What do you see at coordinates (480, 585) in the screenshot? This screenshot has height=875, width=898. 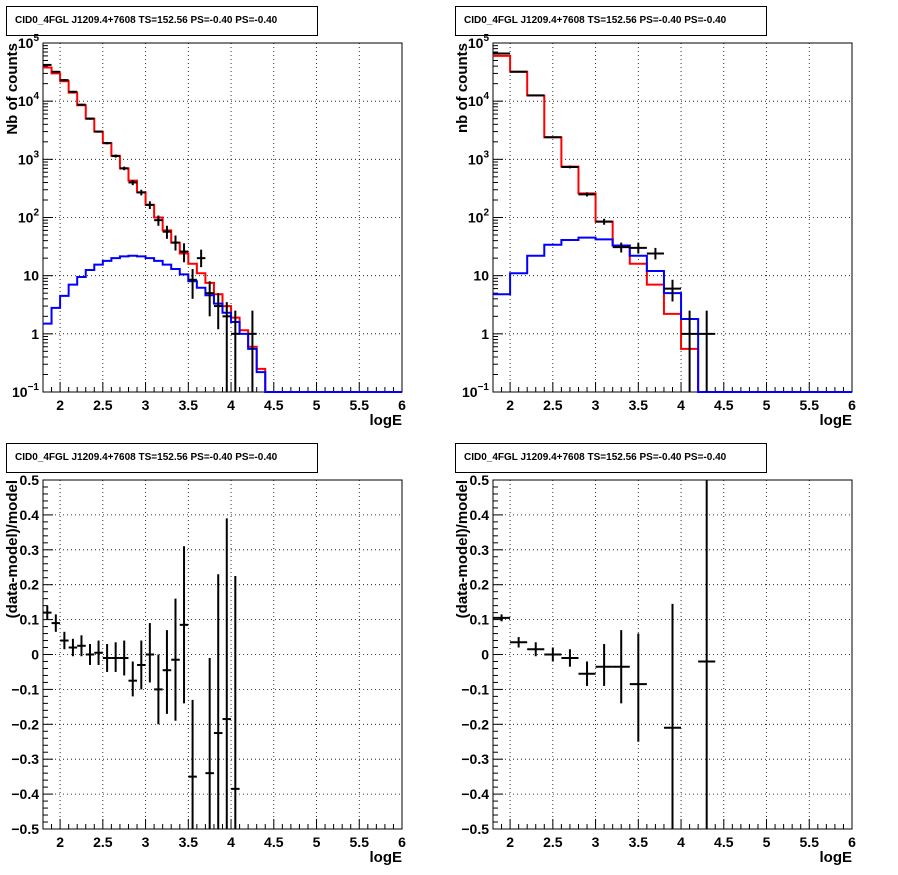 I see `y-tick-label: 0.2` at bounding box center [480, 585].